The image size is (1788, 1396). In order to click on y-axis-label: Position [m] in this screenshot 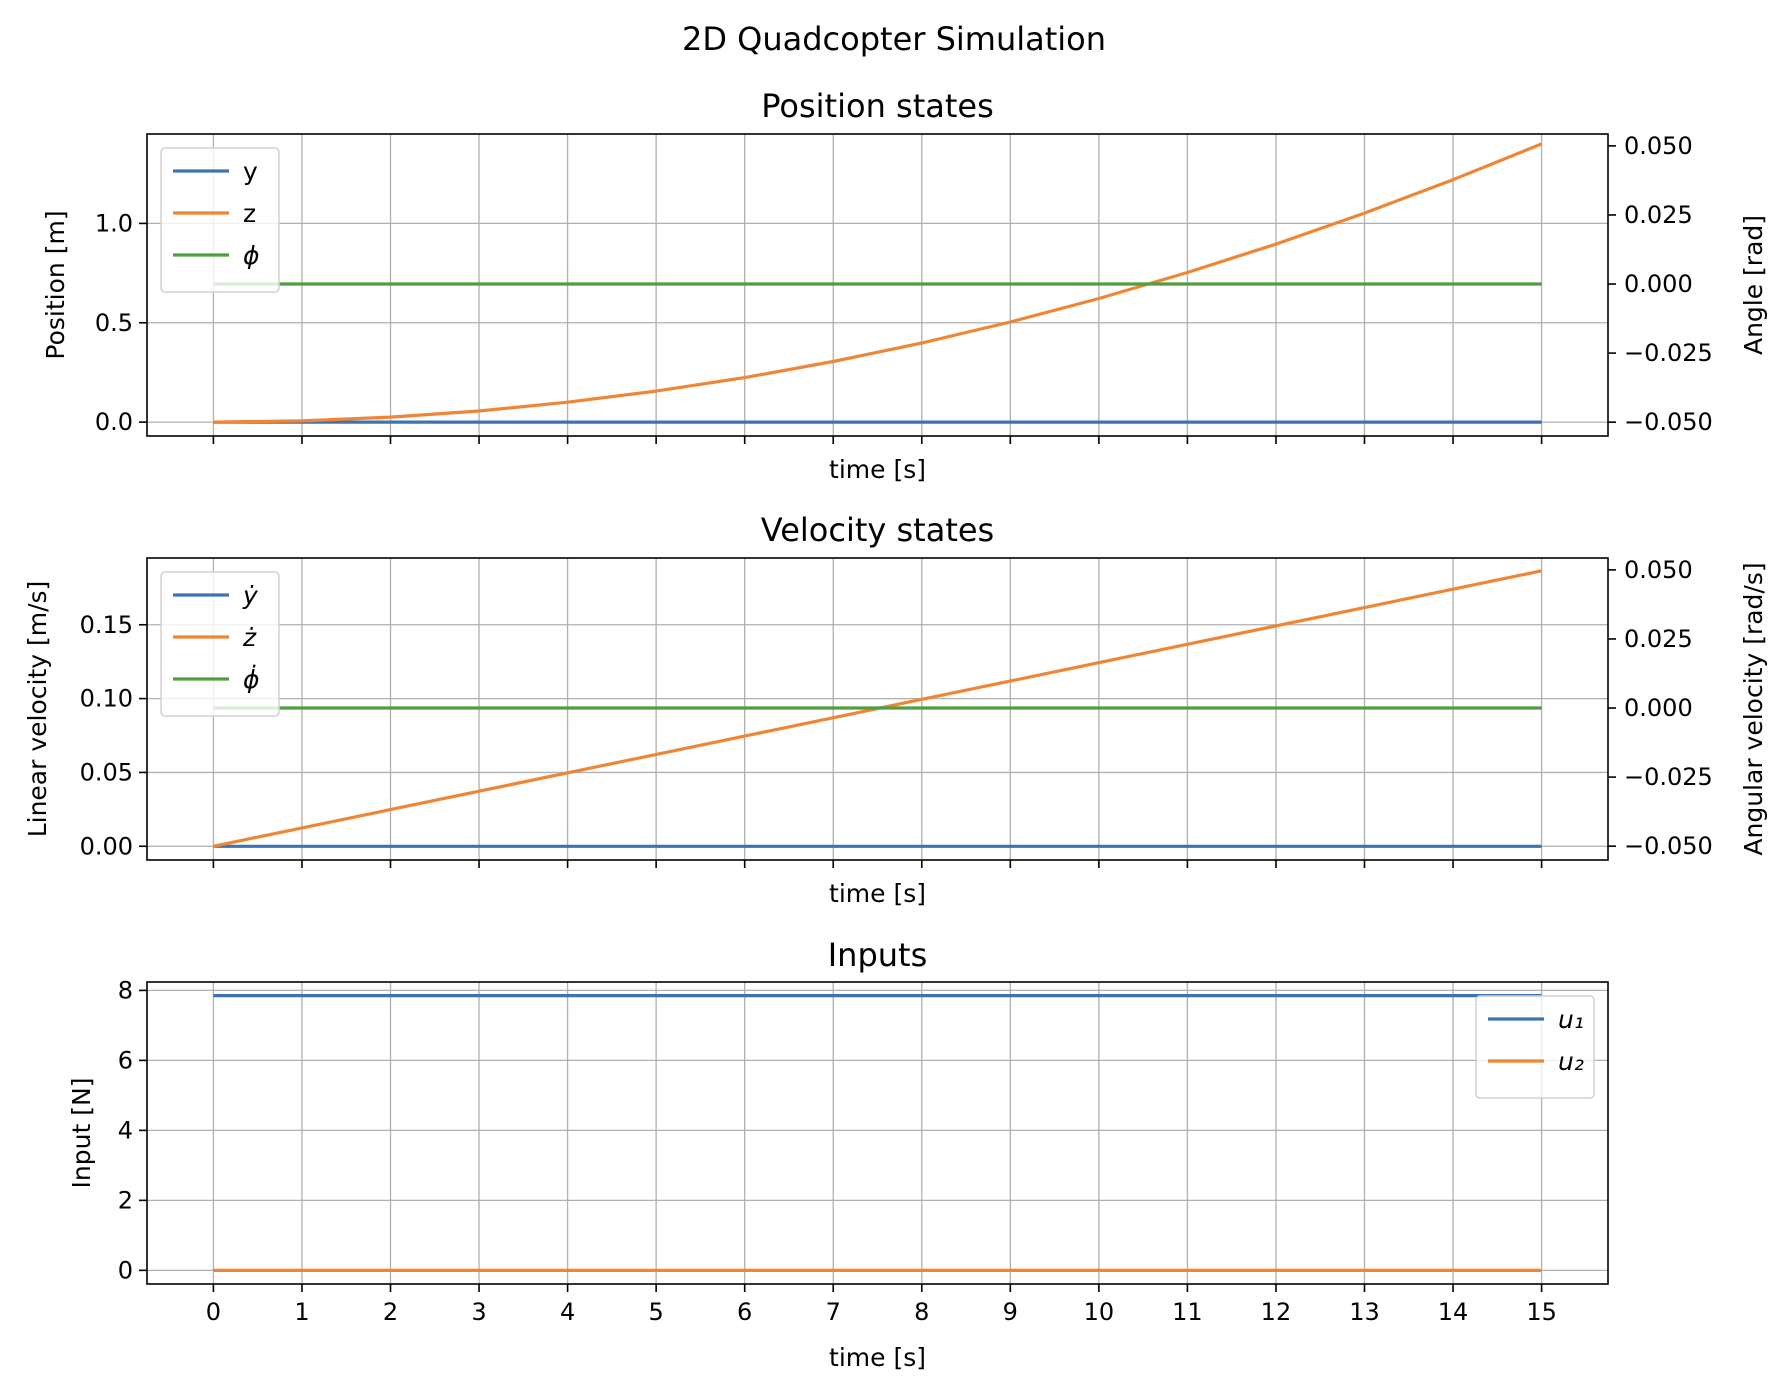, I will do `click(55, 284)`.